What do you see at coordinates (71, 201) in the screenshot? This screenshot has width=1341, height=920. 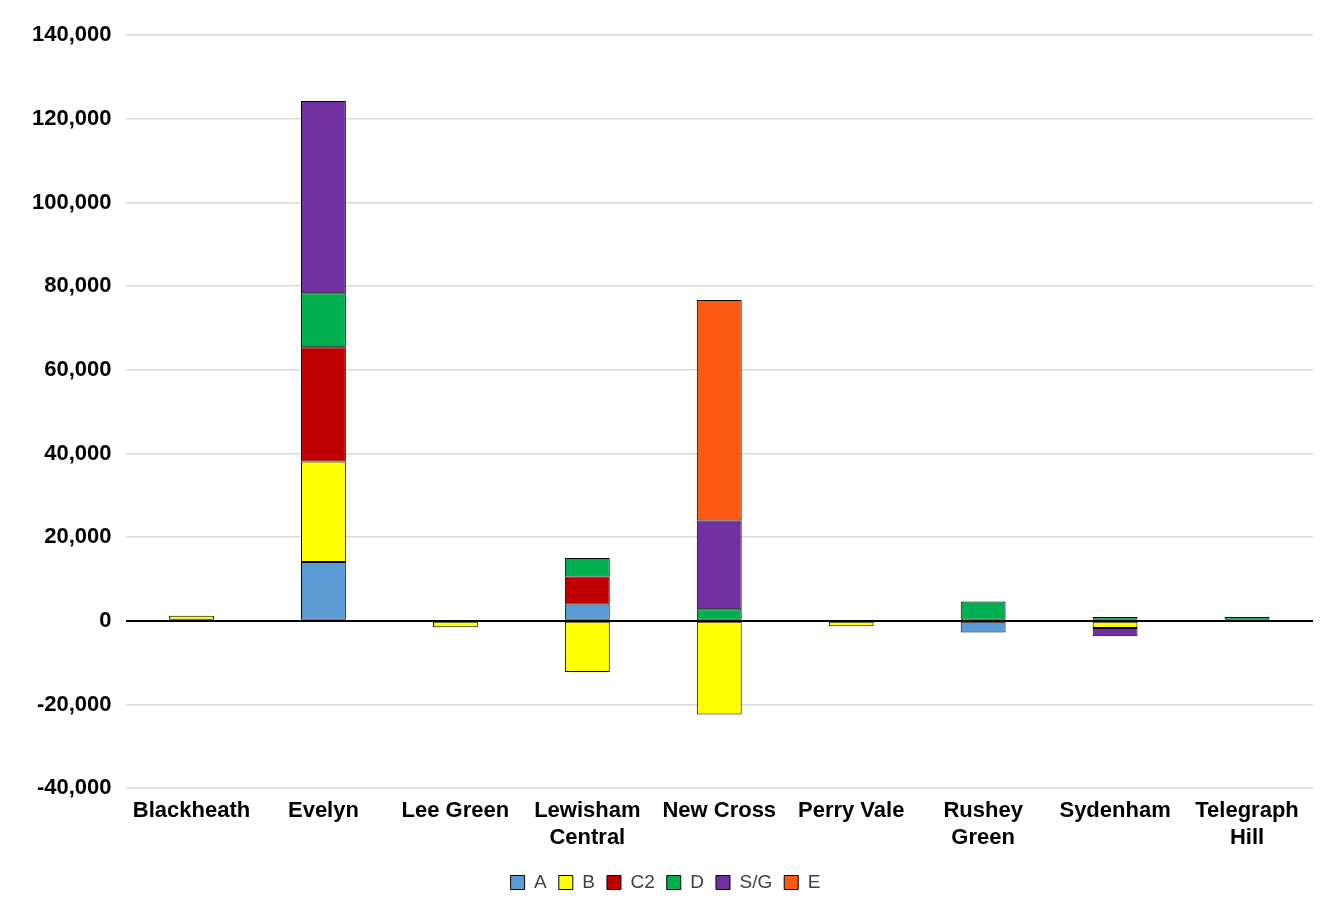 I see `y-tick-label: 100,000` at bounding box center [71, 201].